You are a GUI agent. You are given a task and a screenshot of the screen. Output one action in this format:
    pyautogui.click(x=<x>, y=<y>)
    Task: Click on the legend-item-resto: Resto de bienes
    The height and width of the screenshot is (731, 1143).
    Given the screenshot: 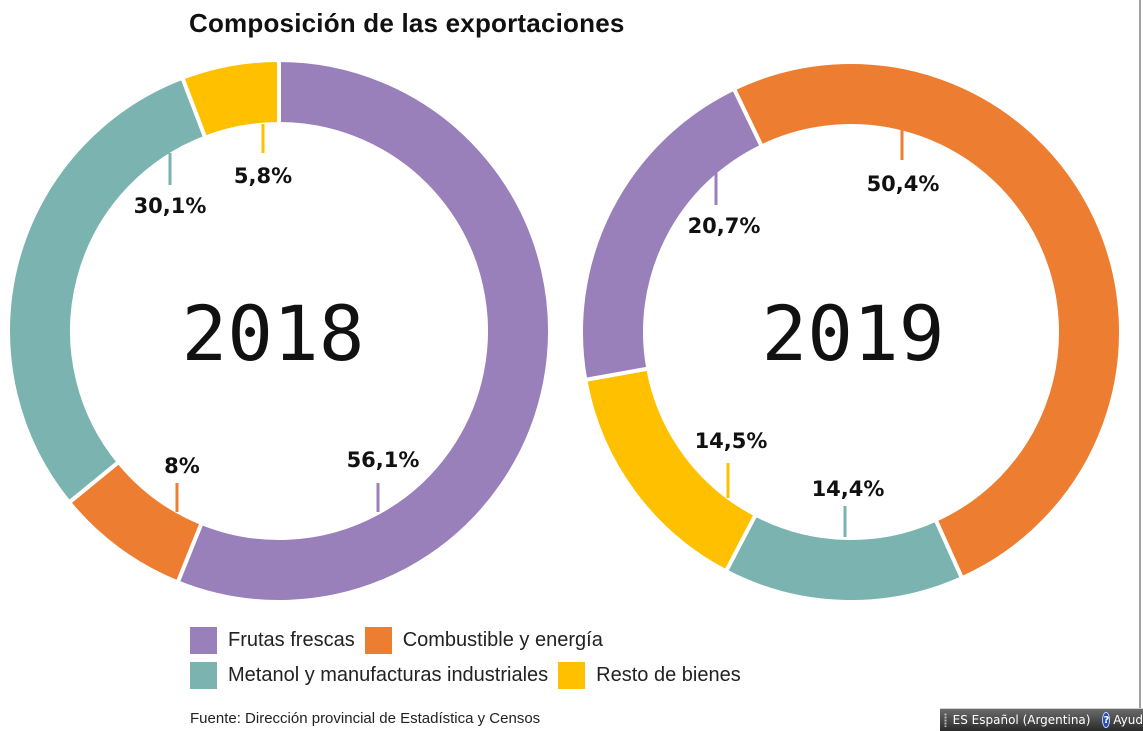 What is the action you would take?
    pyautogui.click(x=649, y=675)
    